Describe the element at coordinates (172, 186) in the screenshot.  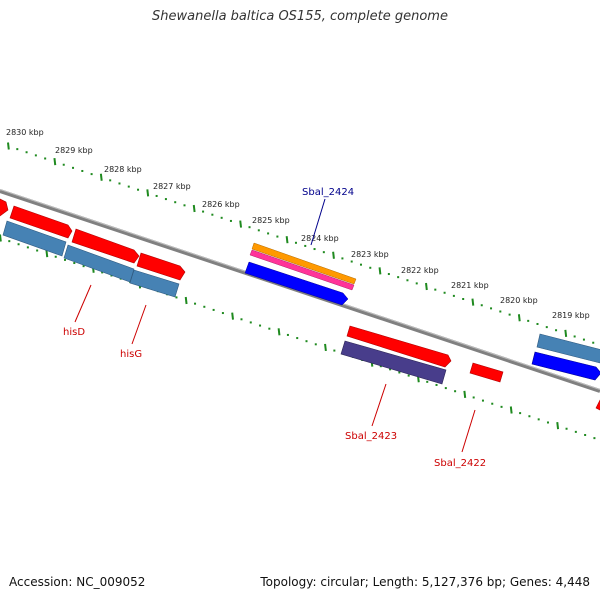
I see `scale-label-2827: 2827 kbp` at that location.